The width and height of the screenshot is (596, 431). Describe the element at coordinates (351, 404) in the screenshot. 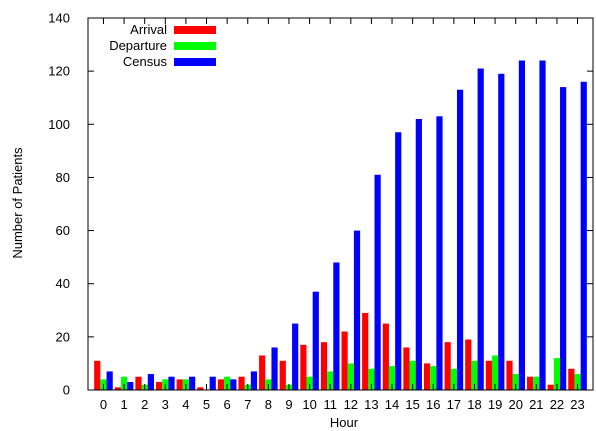

I see `x-tick-label-12: 12` at that location.